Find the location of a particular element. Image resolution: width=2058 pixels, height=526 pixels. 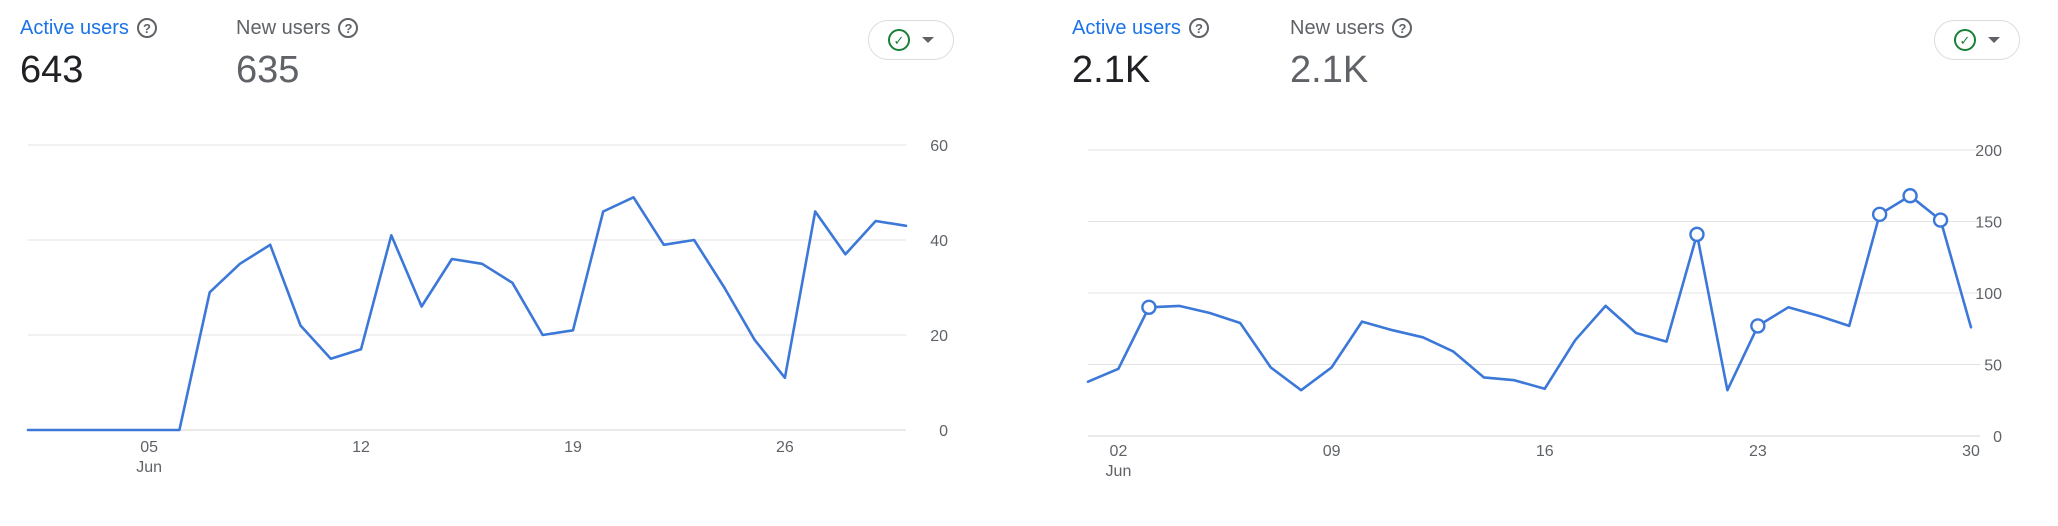

new-users-value: 635 is located at coordinates (268, 70).